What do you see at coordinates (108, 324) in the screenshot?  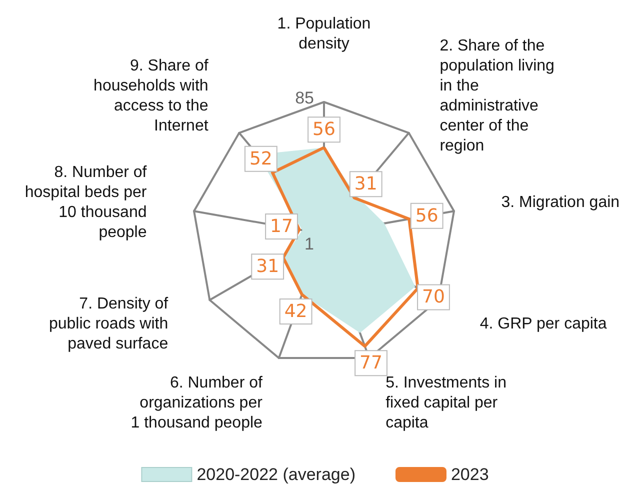 I see `spoke-label: 7. Density of public roads with paved surface` at bounding box center [108, 324].